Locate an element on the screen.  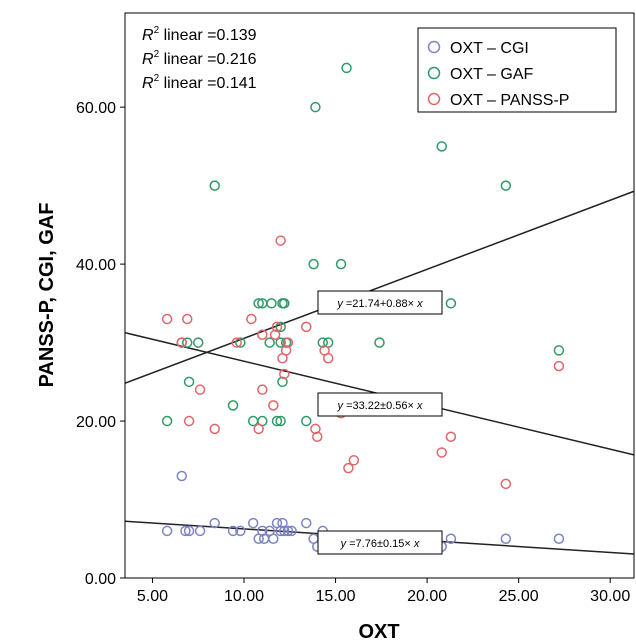
r2-label-3: R2 linear =0.141 is located at coordinates (199, 82).